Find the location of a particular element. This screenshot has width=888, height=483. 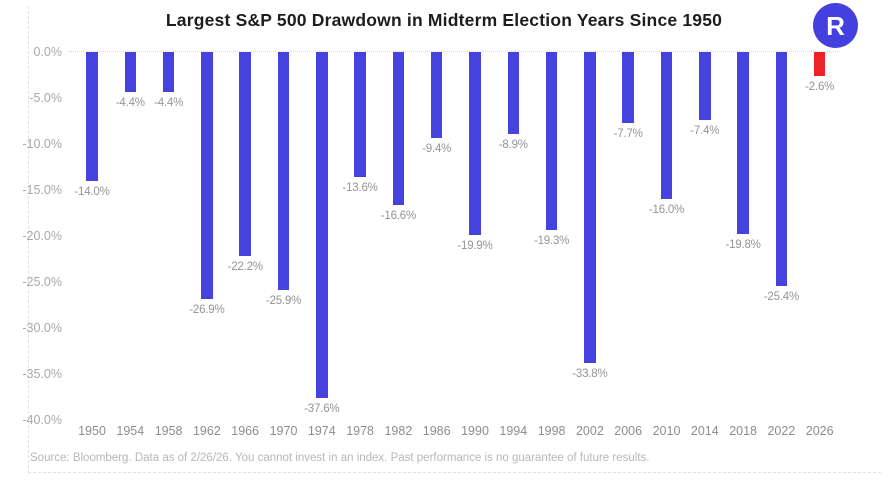

x-tick-label: 2018 is located at coordinates (743, 431).